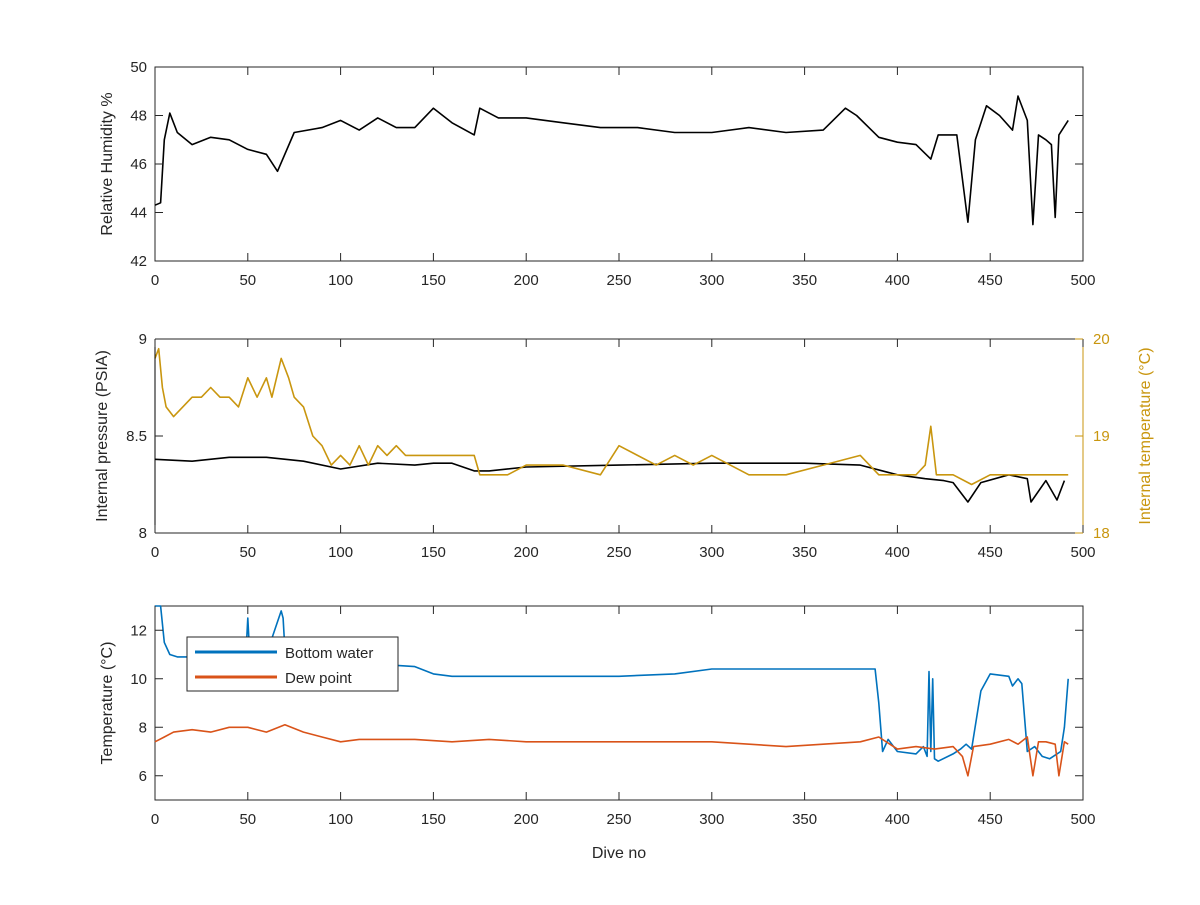 This screenshot has height=905, width=1200. What do you see at coordinates (102, 436) in the screenshot?
I see `pressure-y-label: Internal pressure (PSIA)` at bounding box center [102, 436].